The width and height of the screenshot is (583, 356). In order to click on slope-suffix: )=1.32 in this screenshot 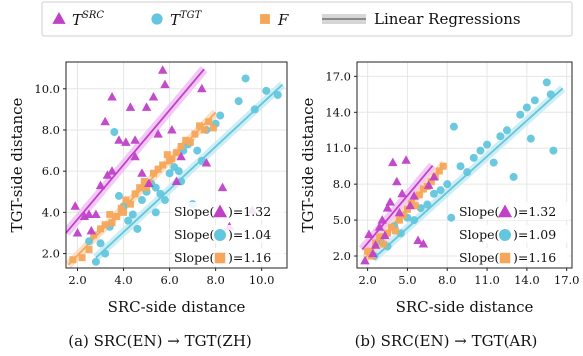, I will do `click(534, 211)`.